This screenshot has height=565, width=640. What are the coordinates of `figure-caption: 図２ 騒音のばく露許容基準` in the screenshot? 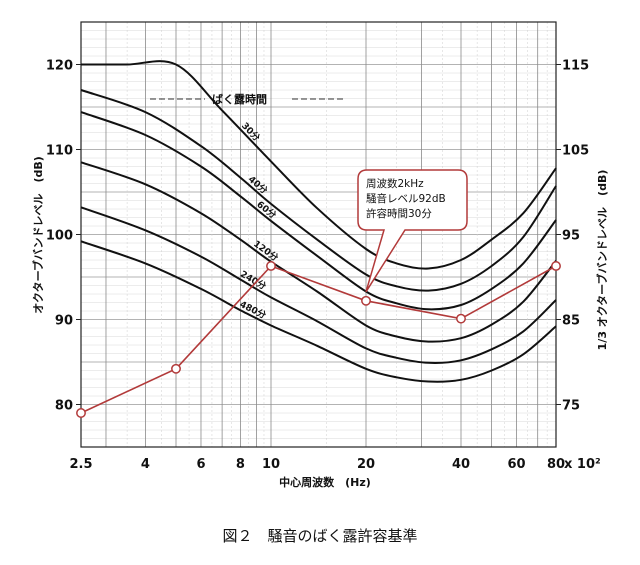 It's located at (319, 536).